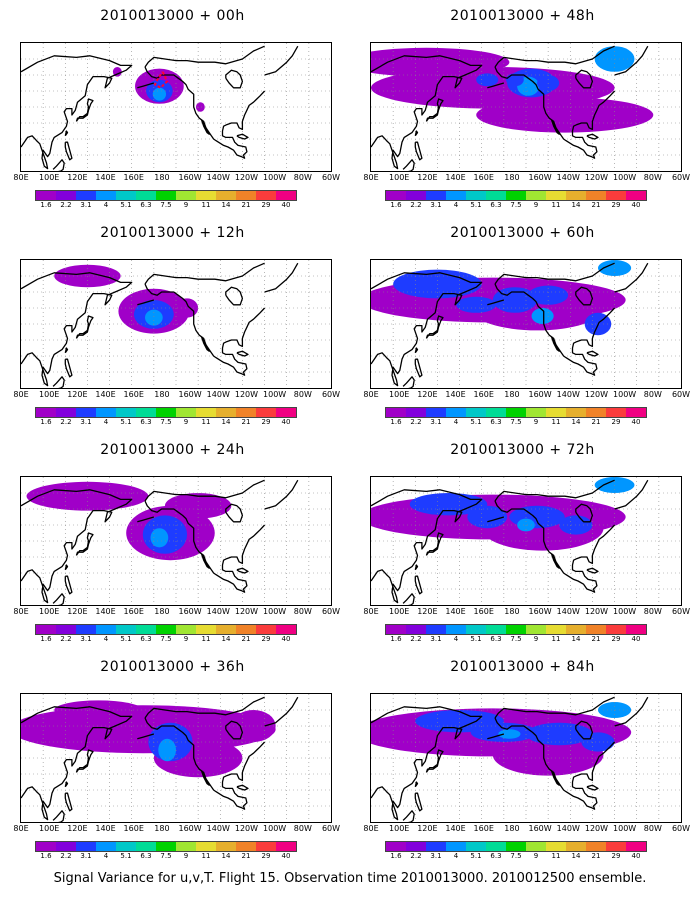  What do you see at coordinates (522, 233) in the screenshot?
I see `panel-title: 2010013000 + 60h` at bounding box center [522, 233].